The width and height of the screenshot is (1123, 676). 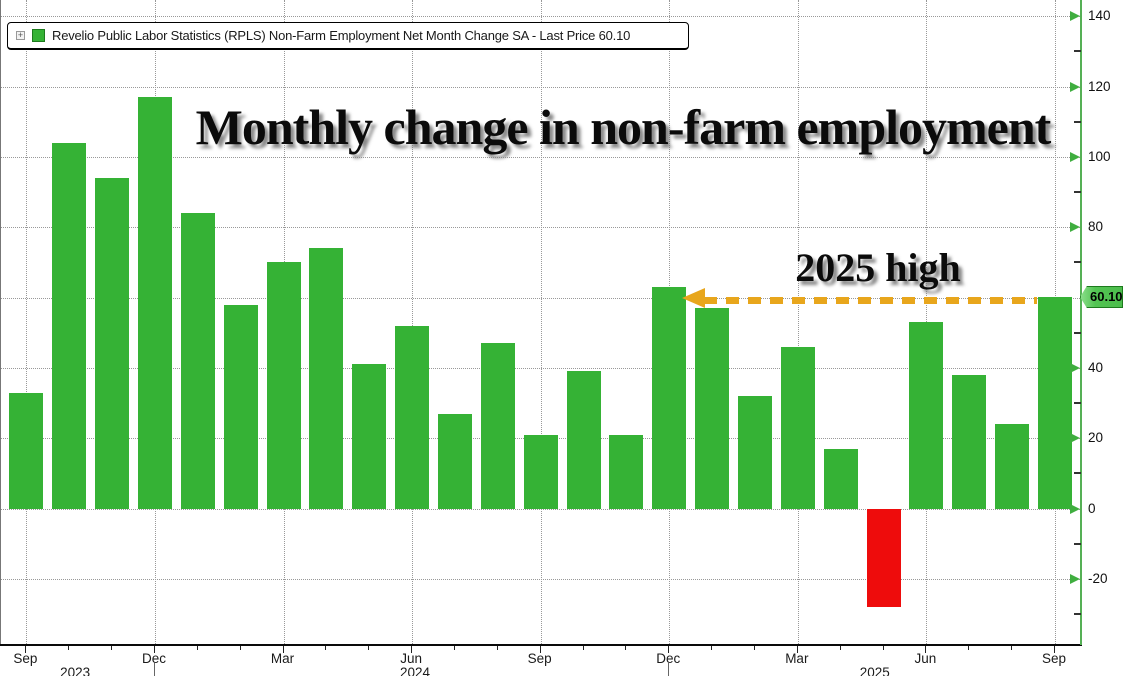 I want to click on annotation-arrow-head-icon, so click(x=693, y=298).